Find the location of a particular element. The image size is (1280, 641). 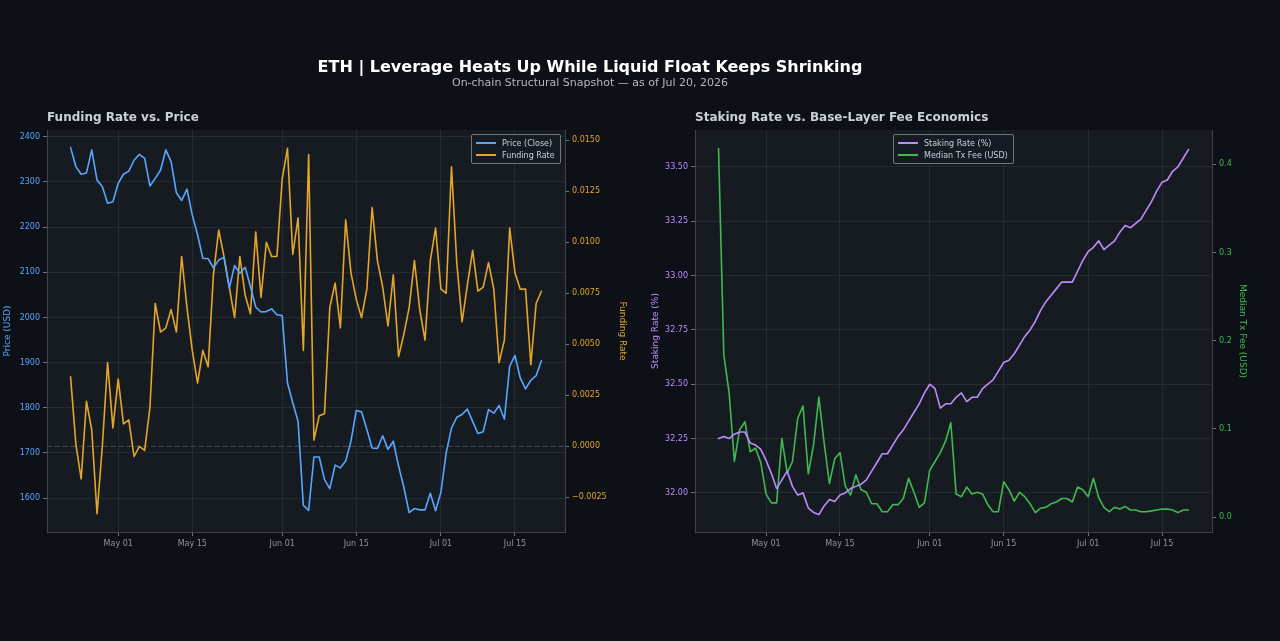

y2-tick-label: −0.0025 is located at coordinates (589, 497).